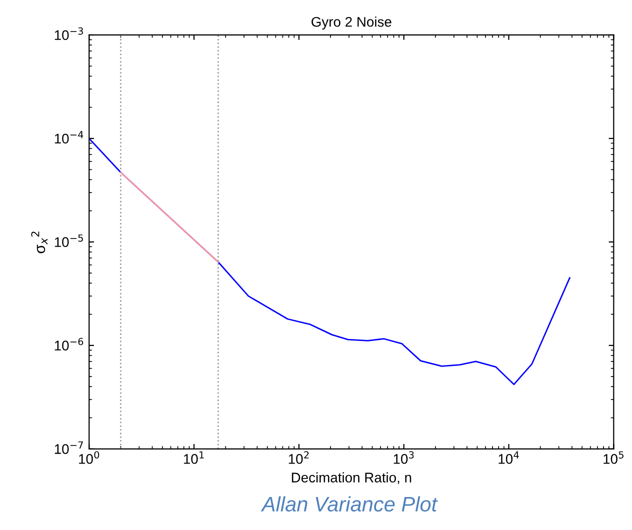 The width and height of the screenshot is (632, 530). What do you see at coordinates (68, 241) in the screenshot?
I see `y-tick-label: 10$^{−5}$` at bounding box center [68, 241].